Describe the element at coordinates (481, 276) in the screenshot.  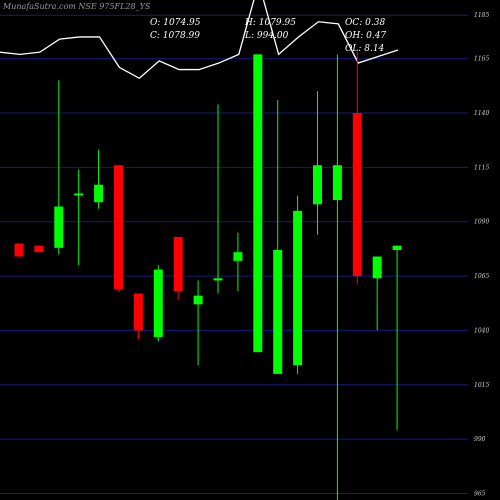
I see `y-tick-label: 1065` at that location.